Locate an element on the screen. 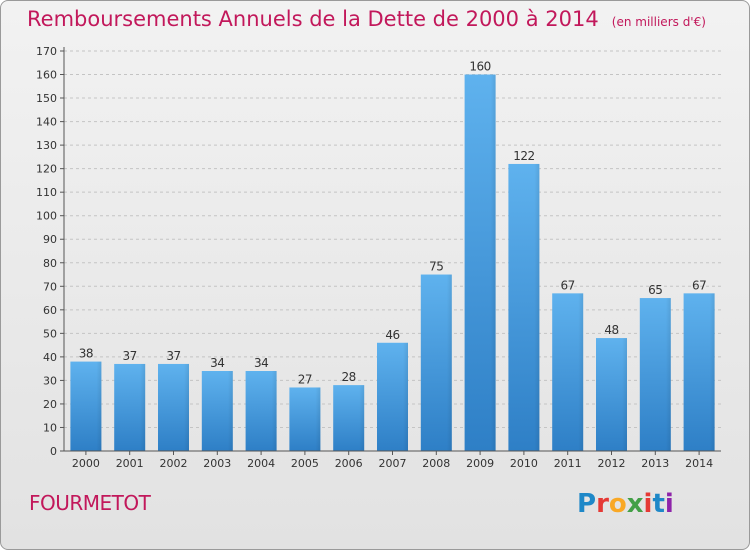 The image size is (750, 550). bar-2009 is located at coordinates (480, 262).